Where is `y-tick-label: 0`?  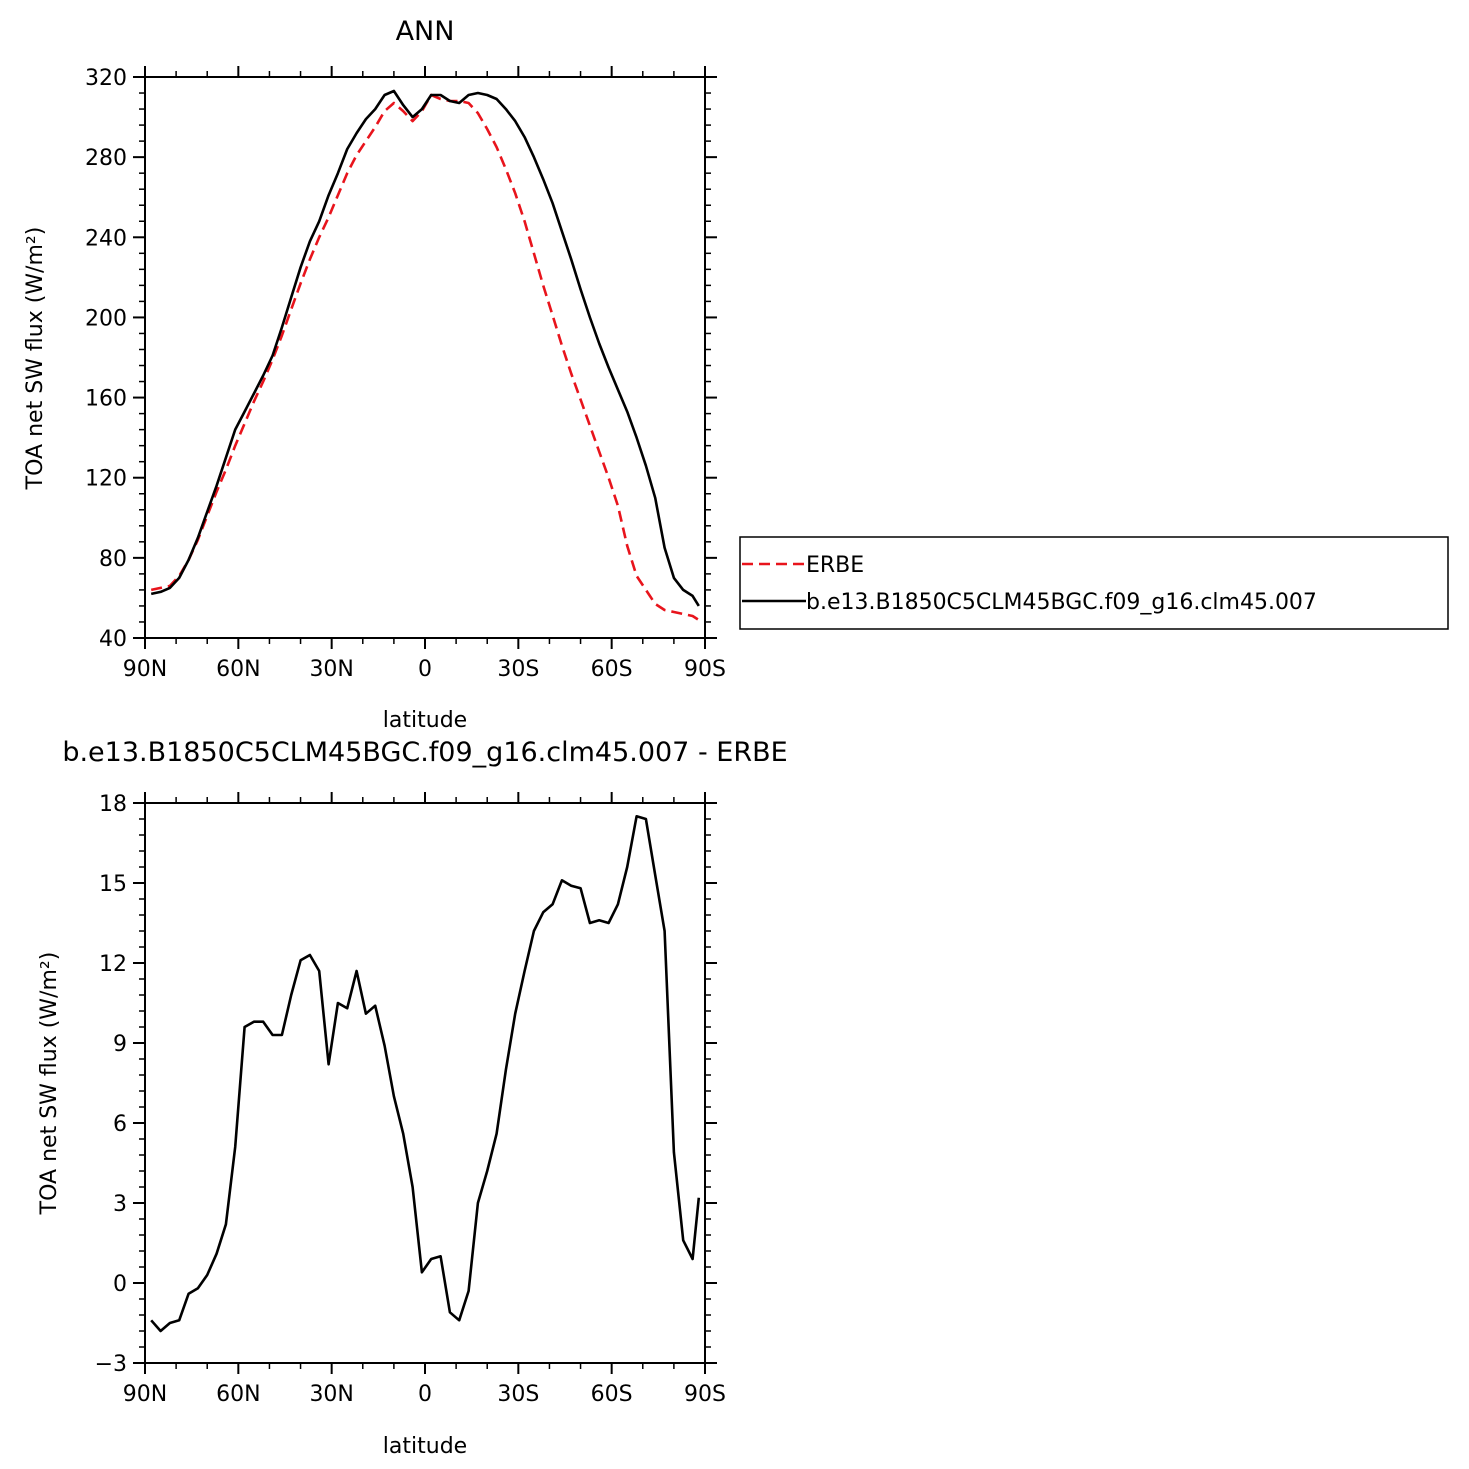
y-tick-label: 0 is located at coordinates (120, 1284).